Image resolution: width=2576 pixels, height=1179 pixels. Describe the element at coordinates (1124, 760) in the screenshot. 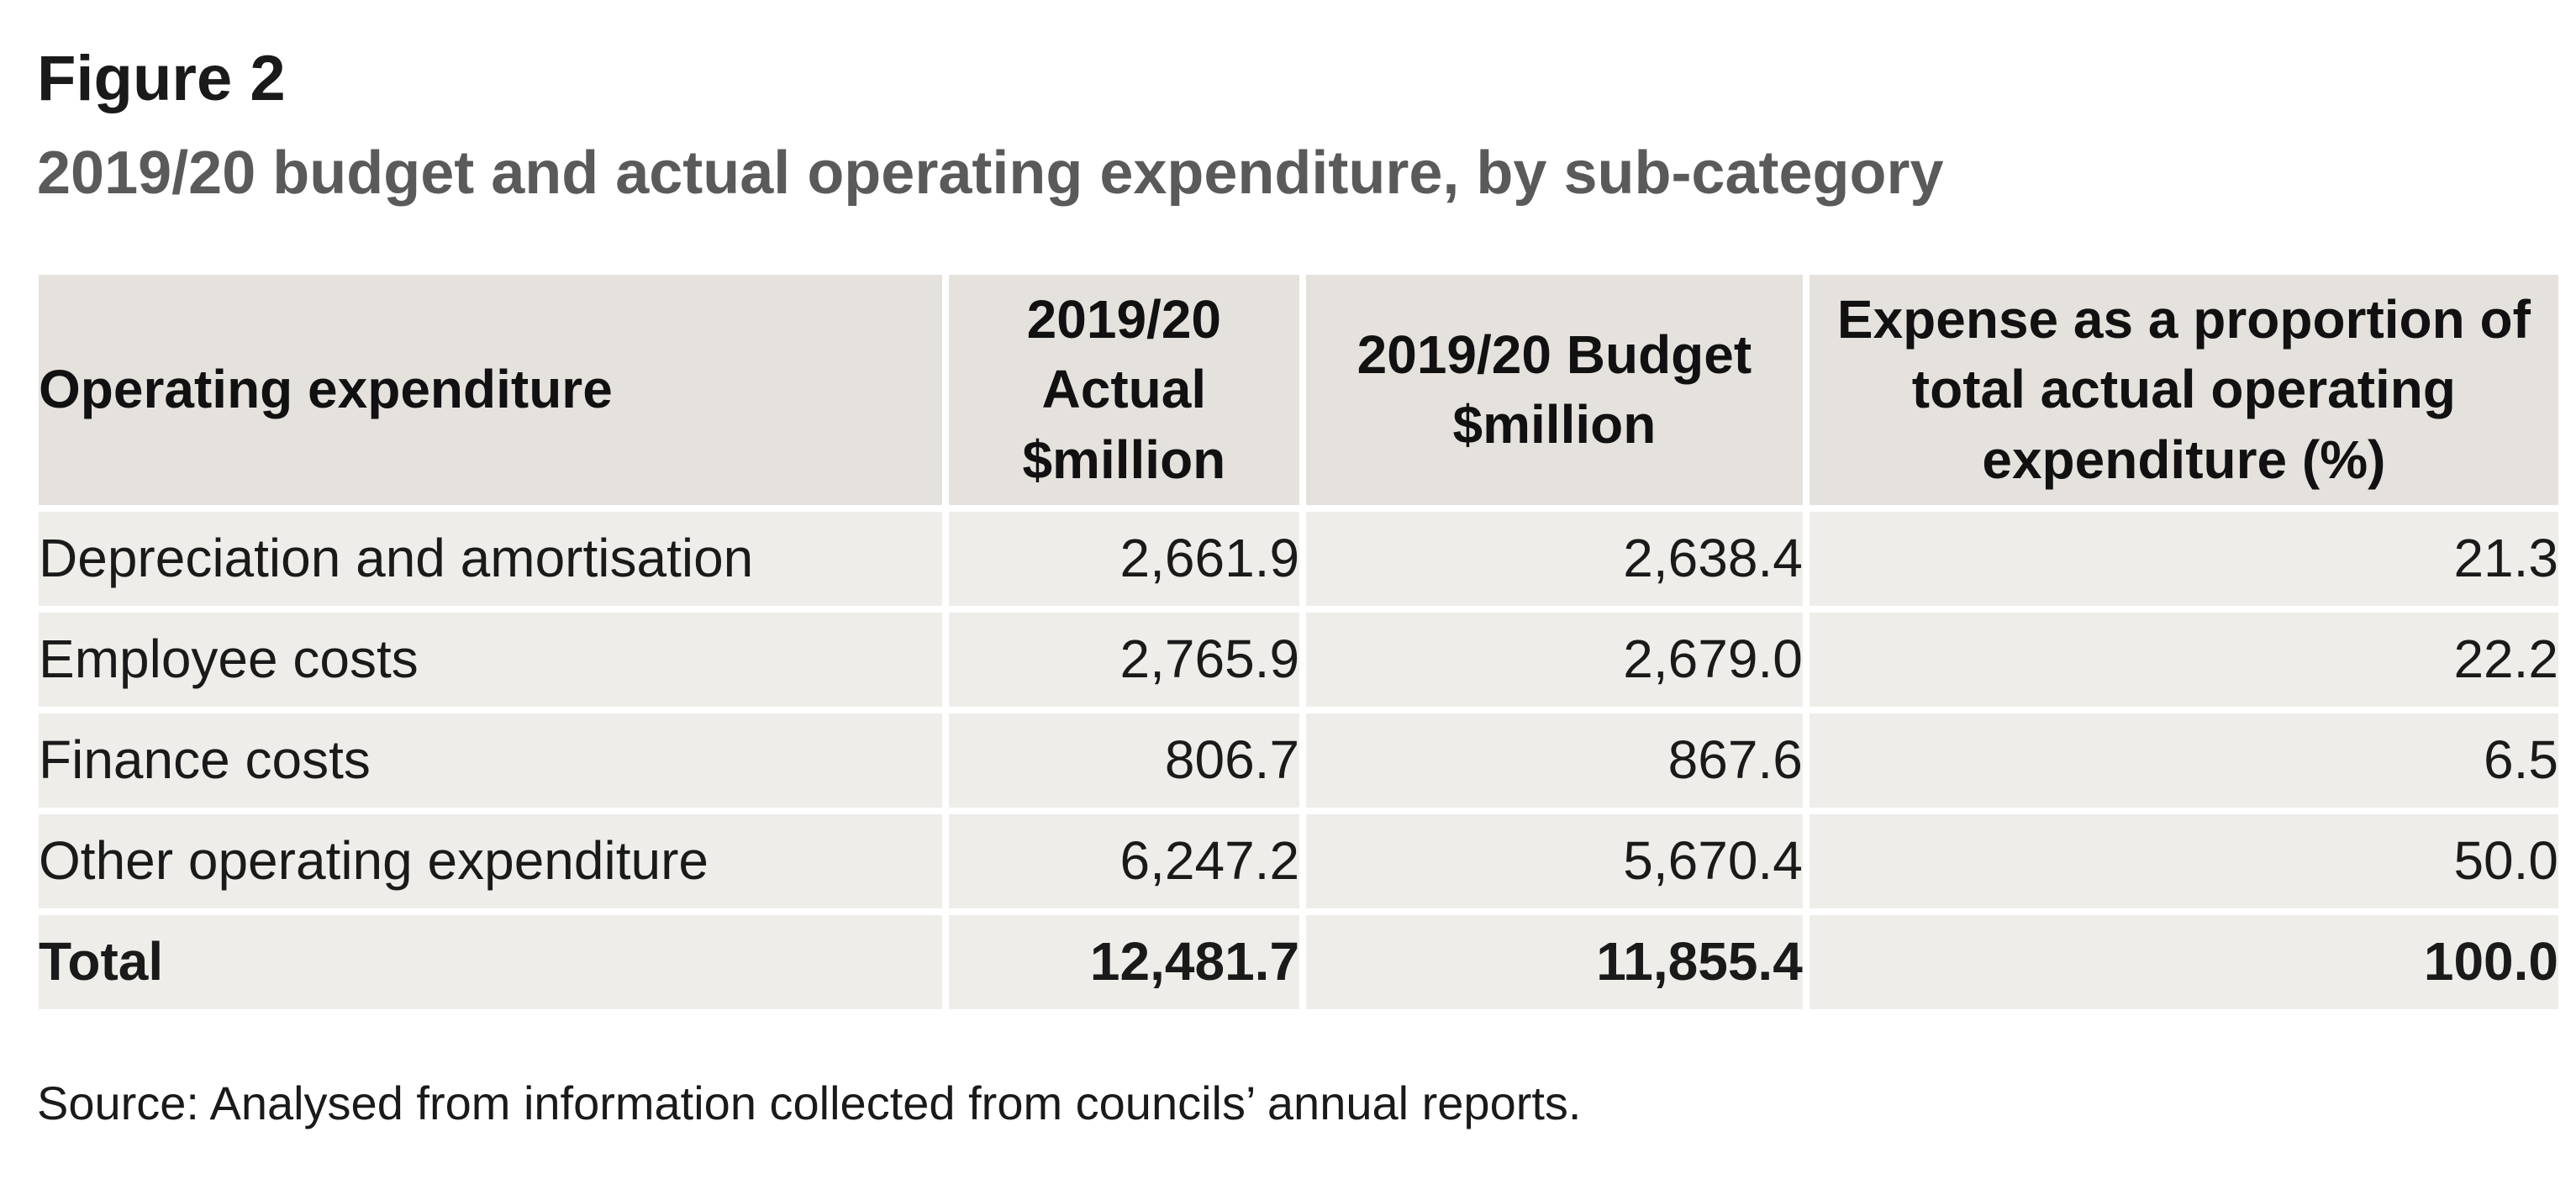

I see `actual-value: 806.7` at that location.